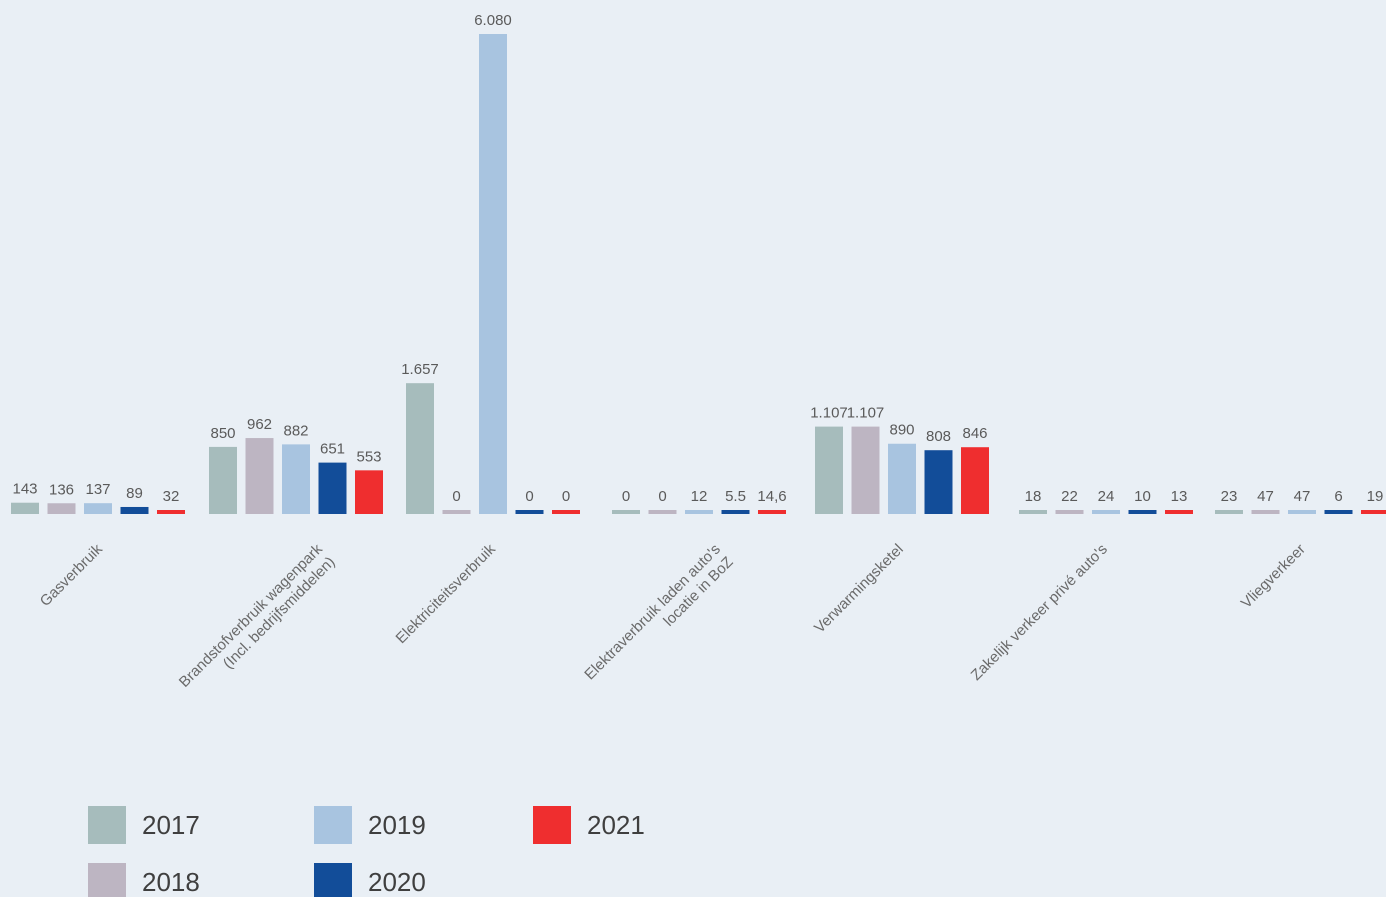 This screenshot has height=897, width=1386. Describe the element at coordinates (107, 880) in the screenshot. I see `legend-swatch-2018` at that location.